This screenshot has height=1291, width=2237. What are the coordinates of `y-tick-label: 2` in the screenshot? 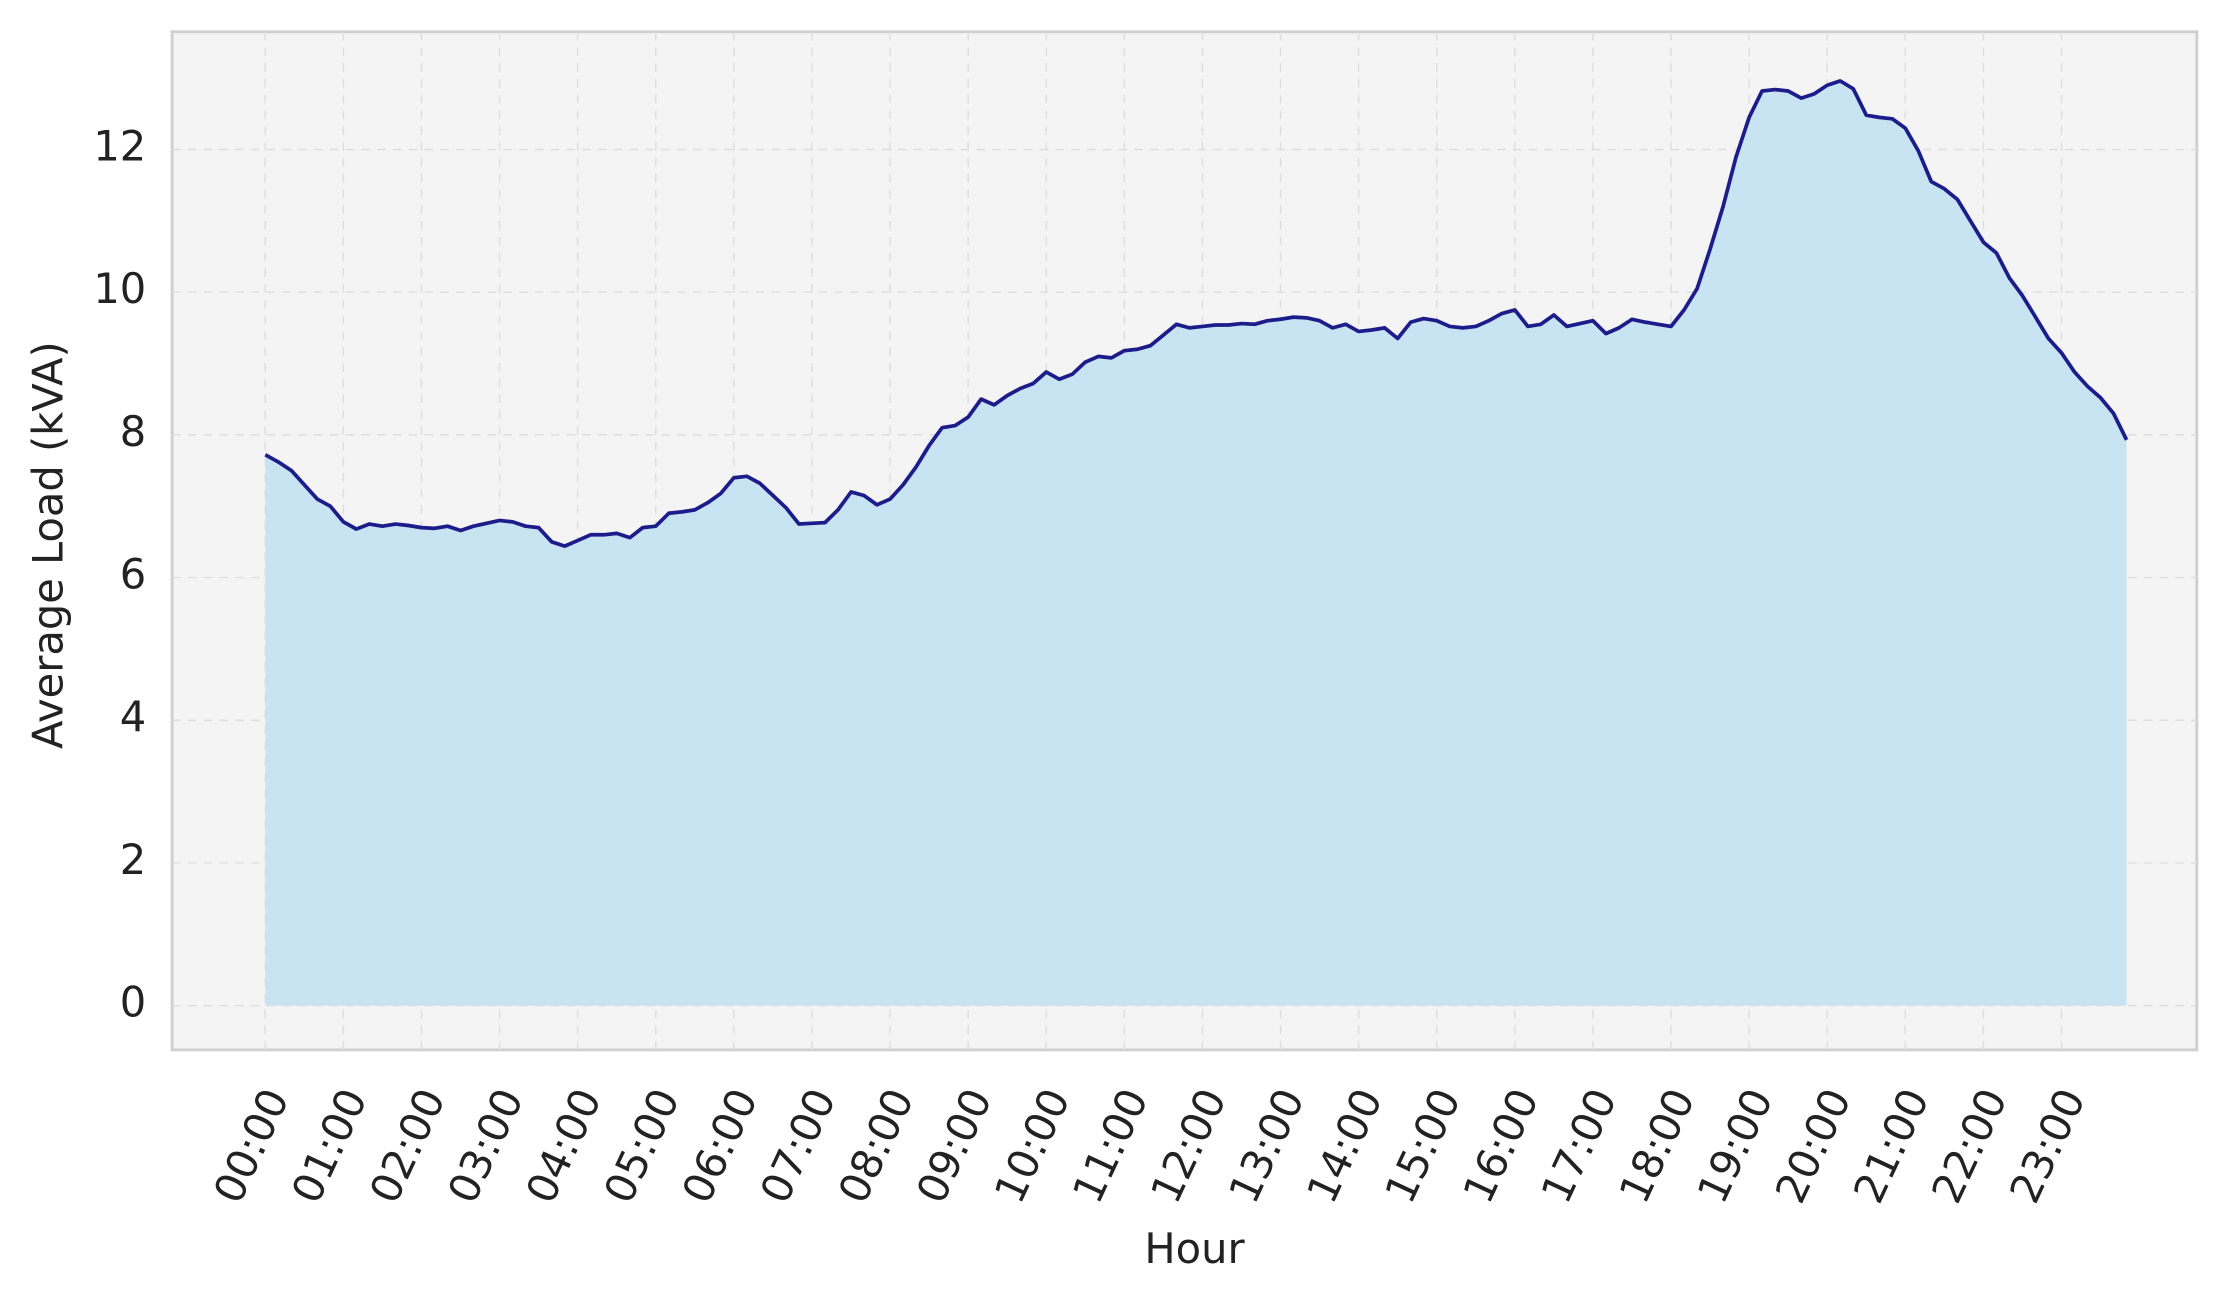 It's located at (133, 859).